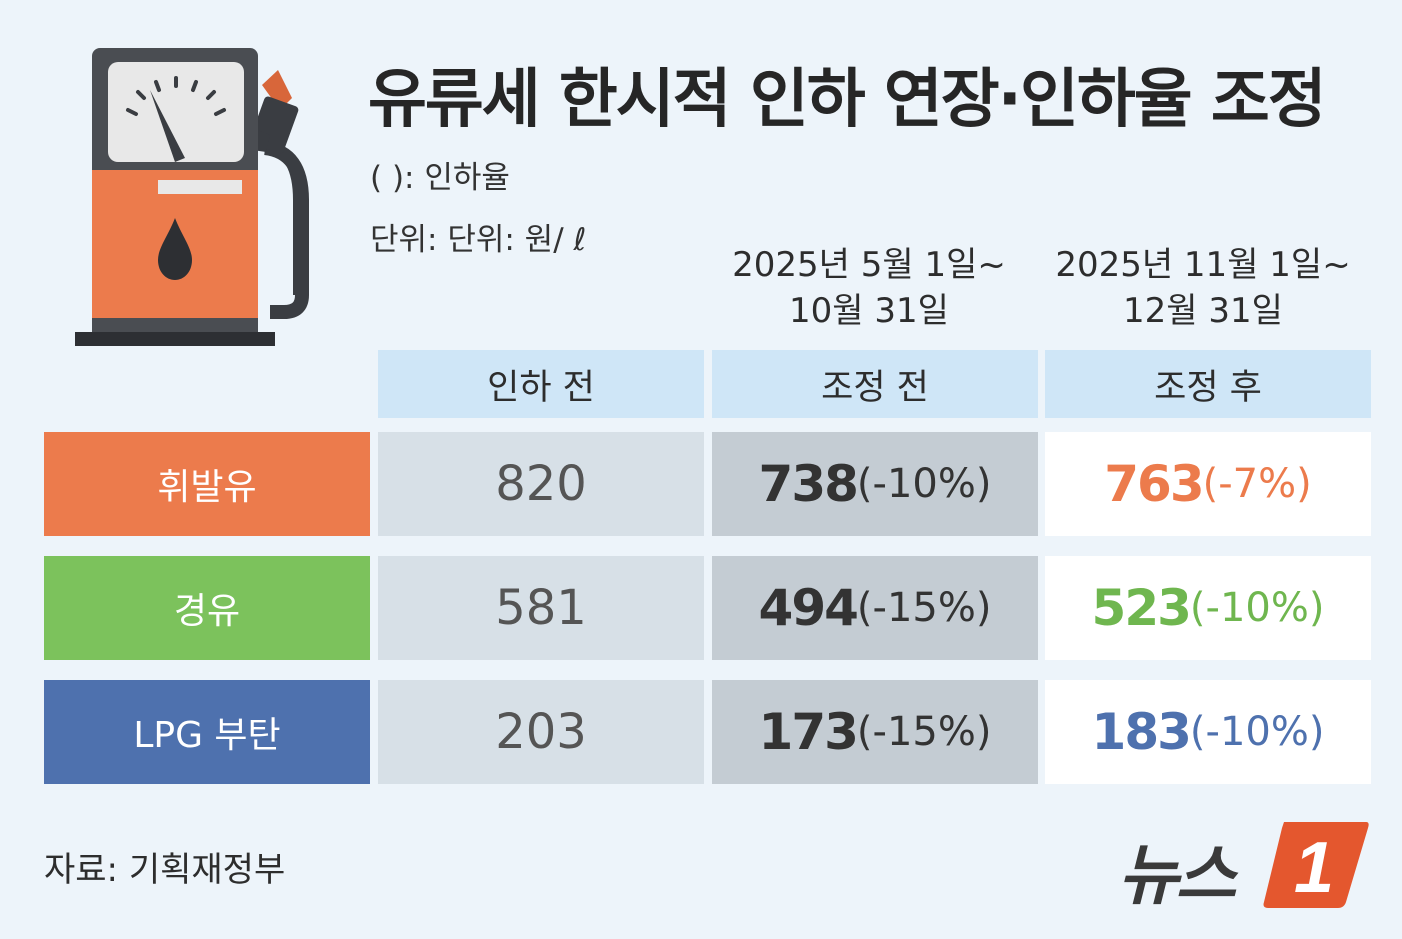 This screenshot has width=1402, height=939. I want to click on diesel-post-adjust-value: 523, so click(1141, 608).